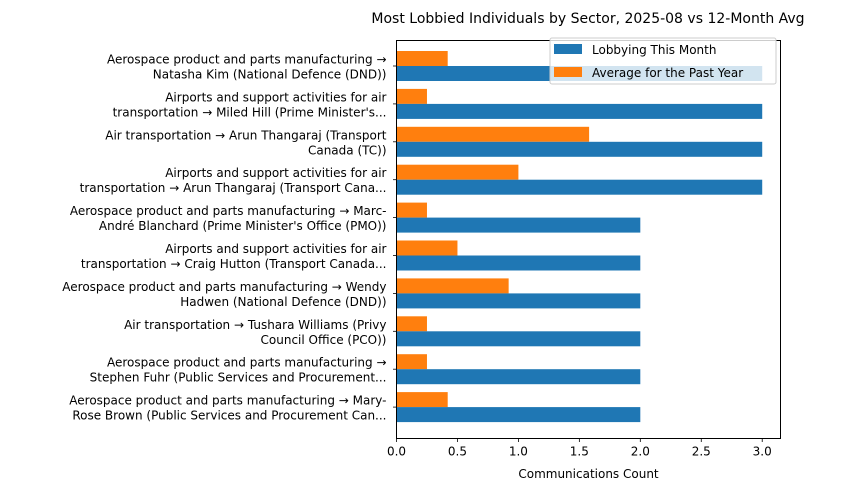  Describe the element at coordinates (568, 49) in the screenshot. I see `legend-swatch-lobbying-this-month` at that location.